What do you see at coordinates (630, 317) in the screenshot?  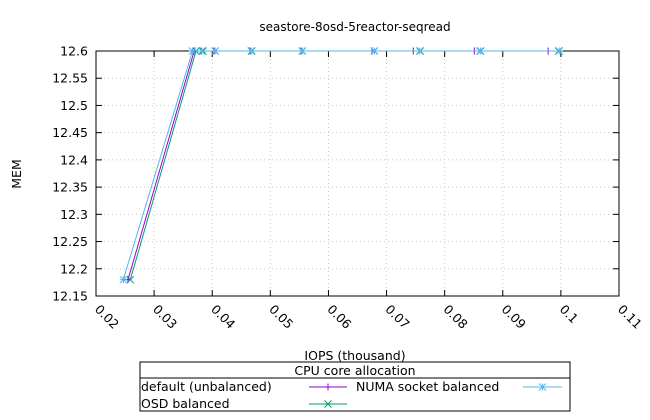 I see `x-tick-label: 0.11` at bounding box center [630, 317].